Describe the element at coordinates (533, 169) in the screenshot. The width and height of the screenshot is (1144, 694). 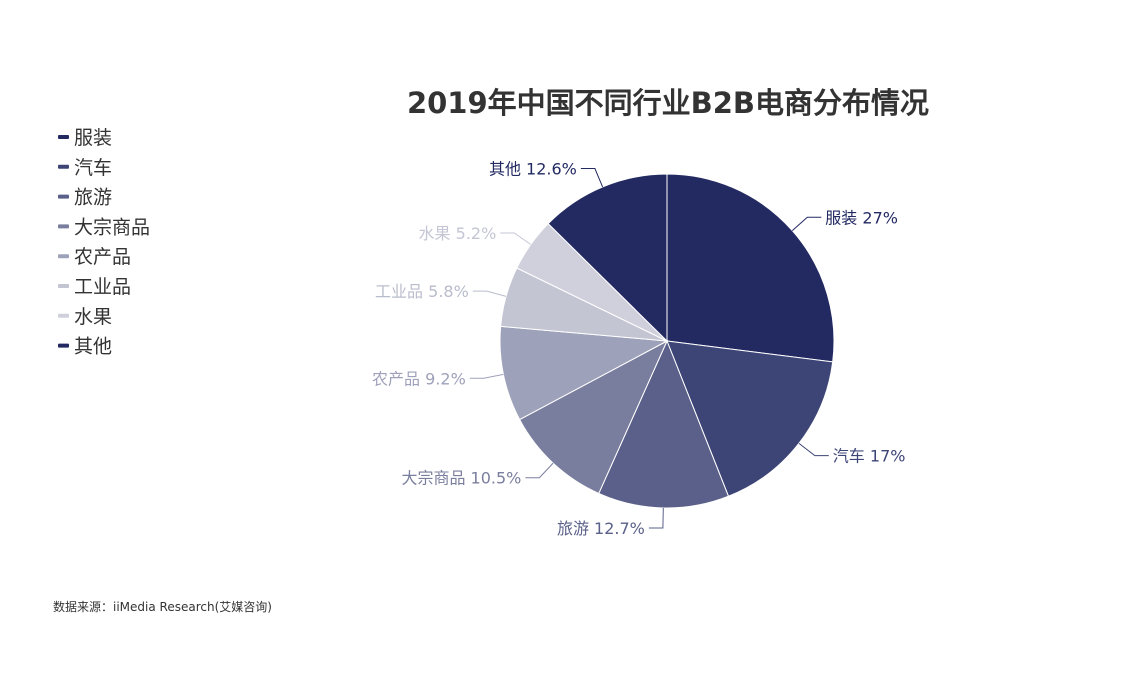
I see `slice-label: 其他 12.6%` at that location.